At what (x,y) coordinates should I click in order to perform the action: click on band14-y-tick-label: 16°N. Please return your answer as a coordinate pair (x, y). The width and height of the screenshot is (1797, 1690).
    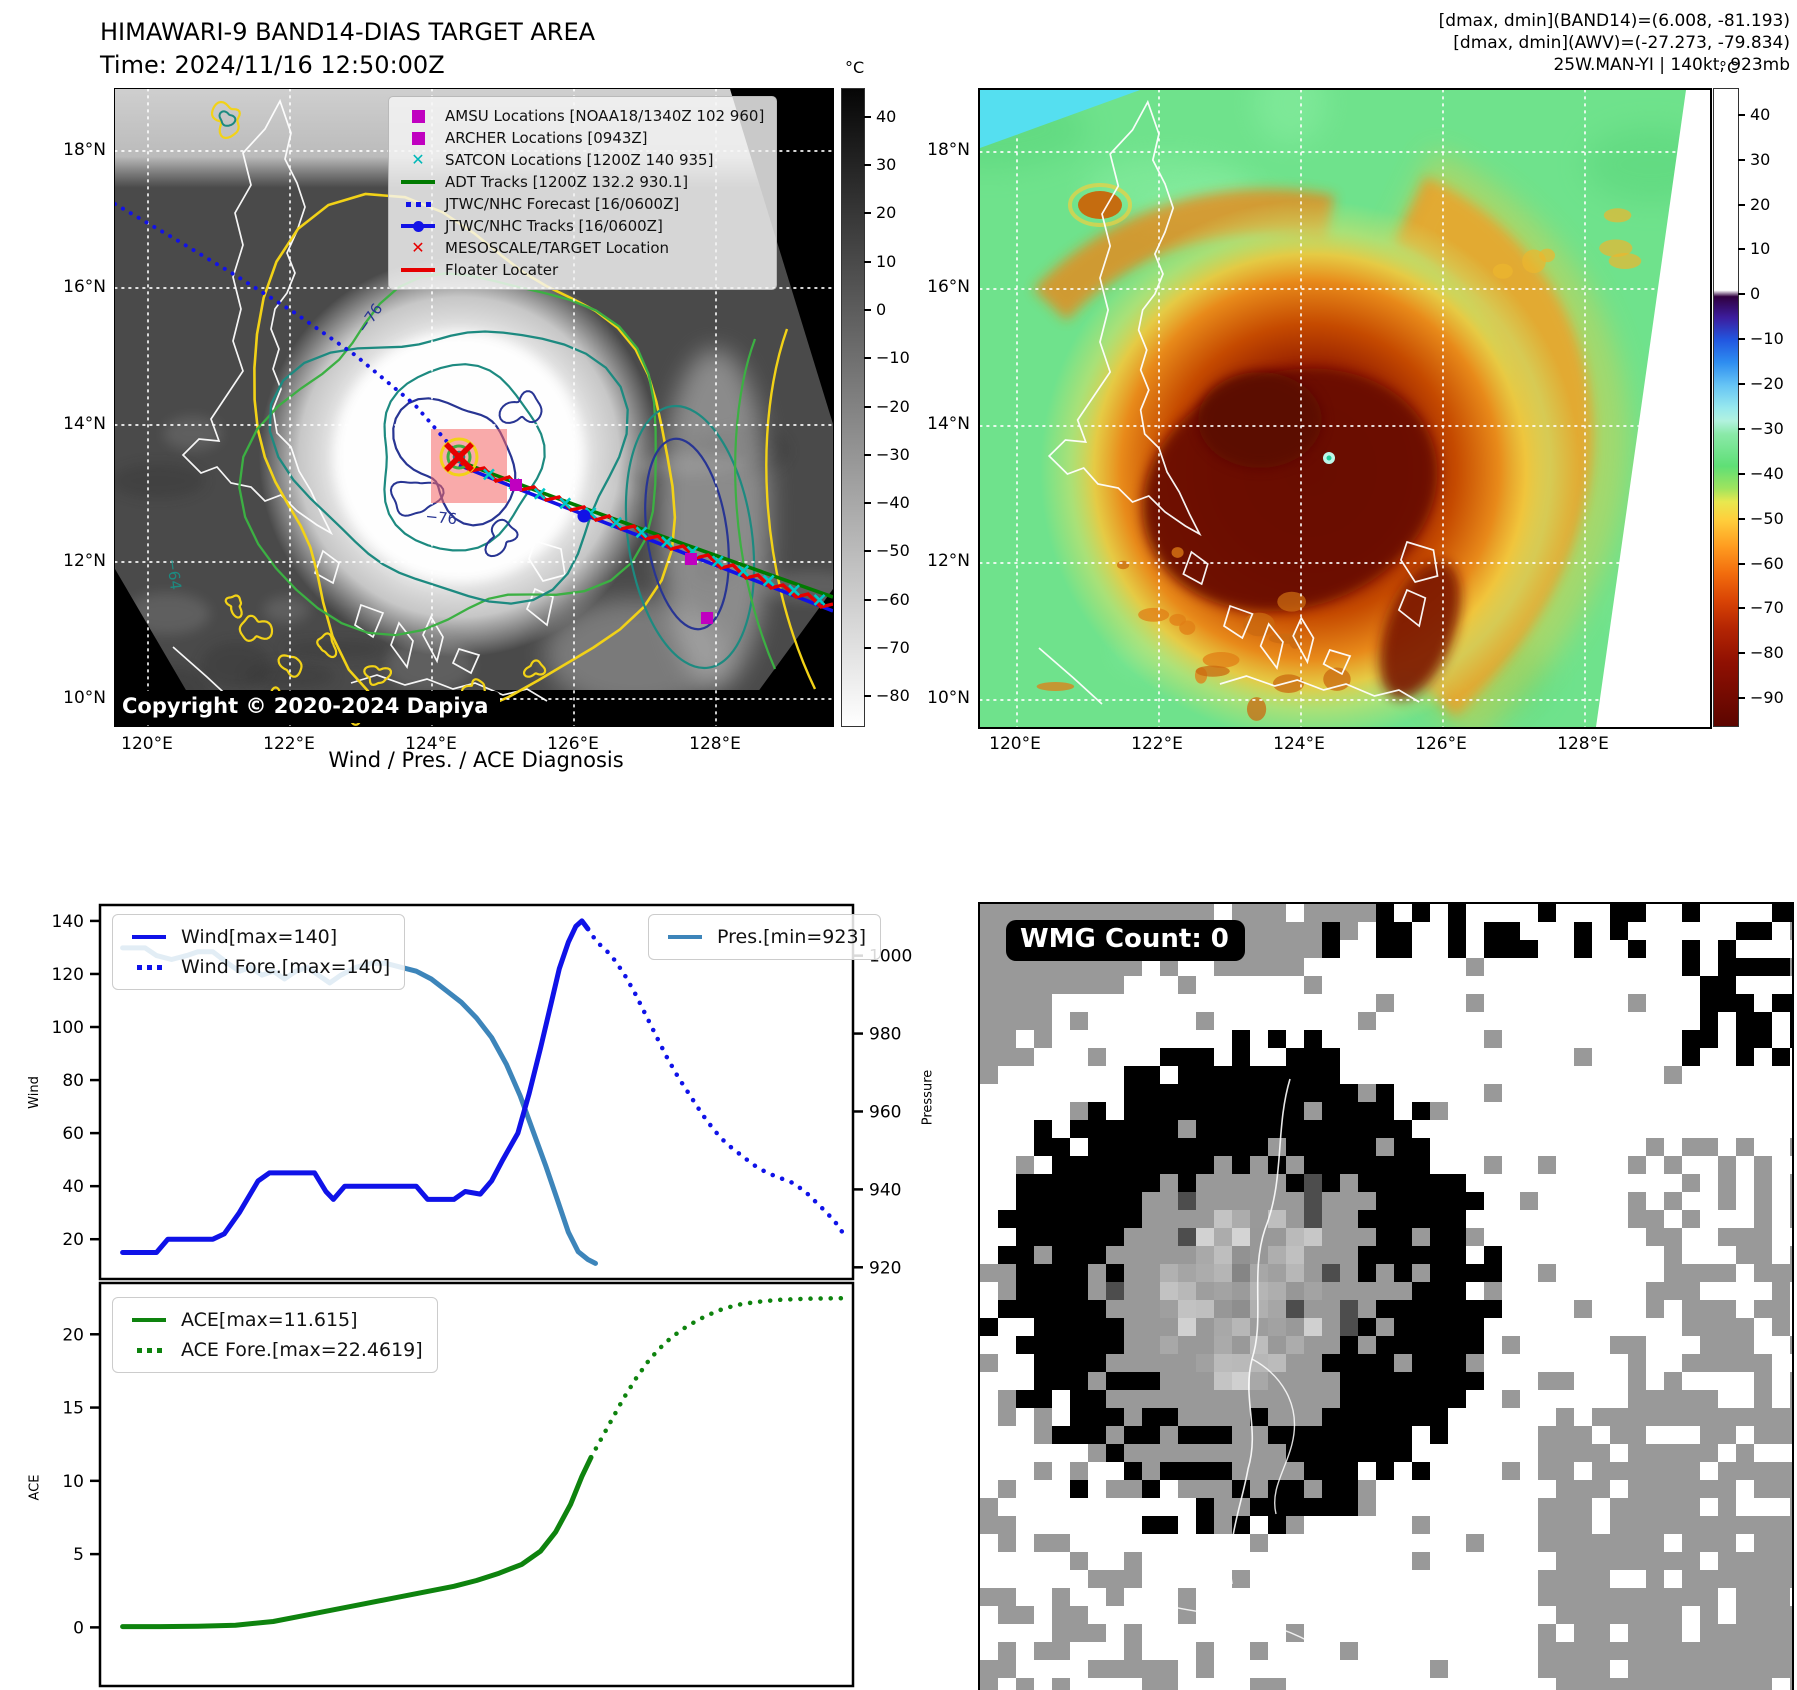
    Looking at the image, I should click on (84, 287).